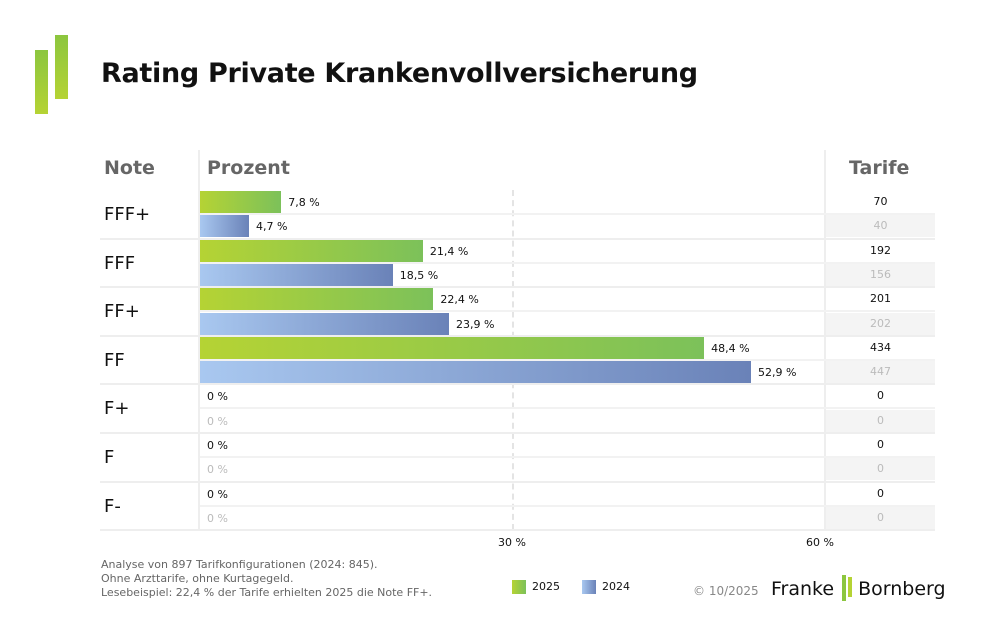 Image resolution: width=1000 pixels, height=625 pixels. I want to click on legend-swatch-2024, so click(589, 587).